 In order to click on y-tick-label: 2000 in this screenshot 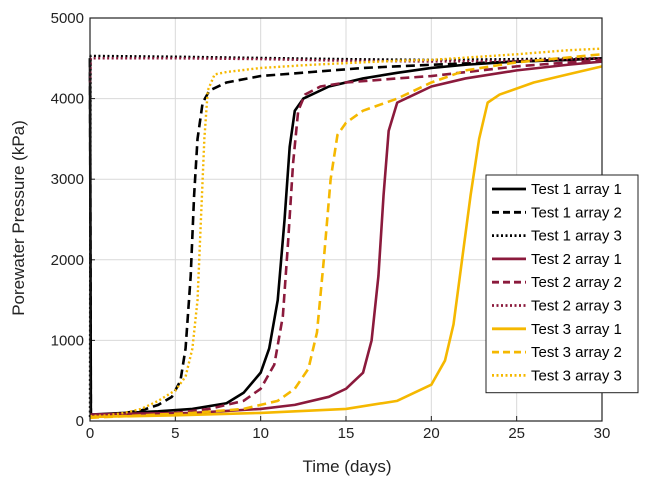, I will do `click(67, 260)`.